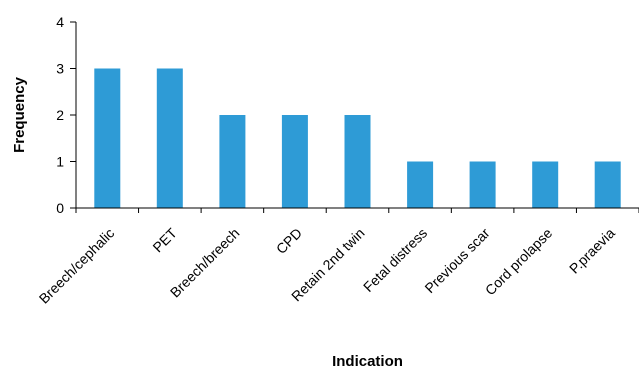 The image size is (639, 372). What do you see at coordinates (60, 208) in the screenshot?
I see `y-tick-label: 0` at bounding box center [60, 208].